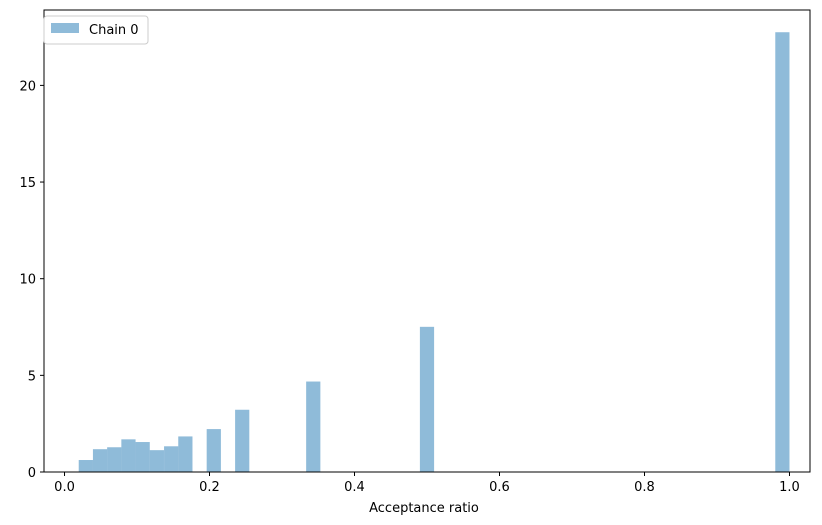 This screenshot has width=822, height=525. Describe the element at coordinates (64, 487) in the screenshot. I see `x-tick-label: 0.0` at that location.